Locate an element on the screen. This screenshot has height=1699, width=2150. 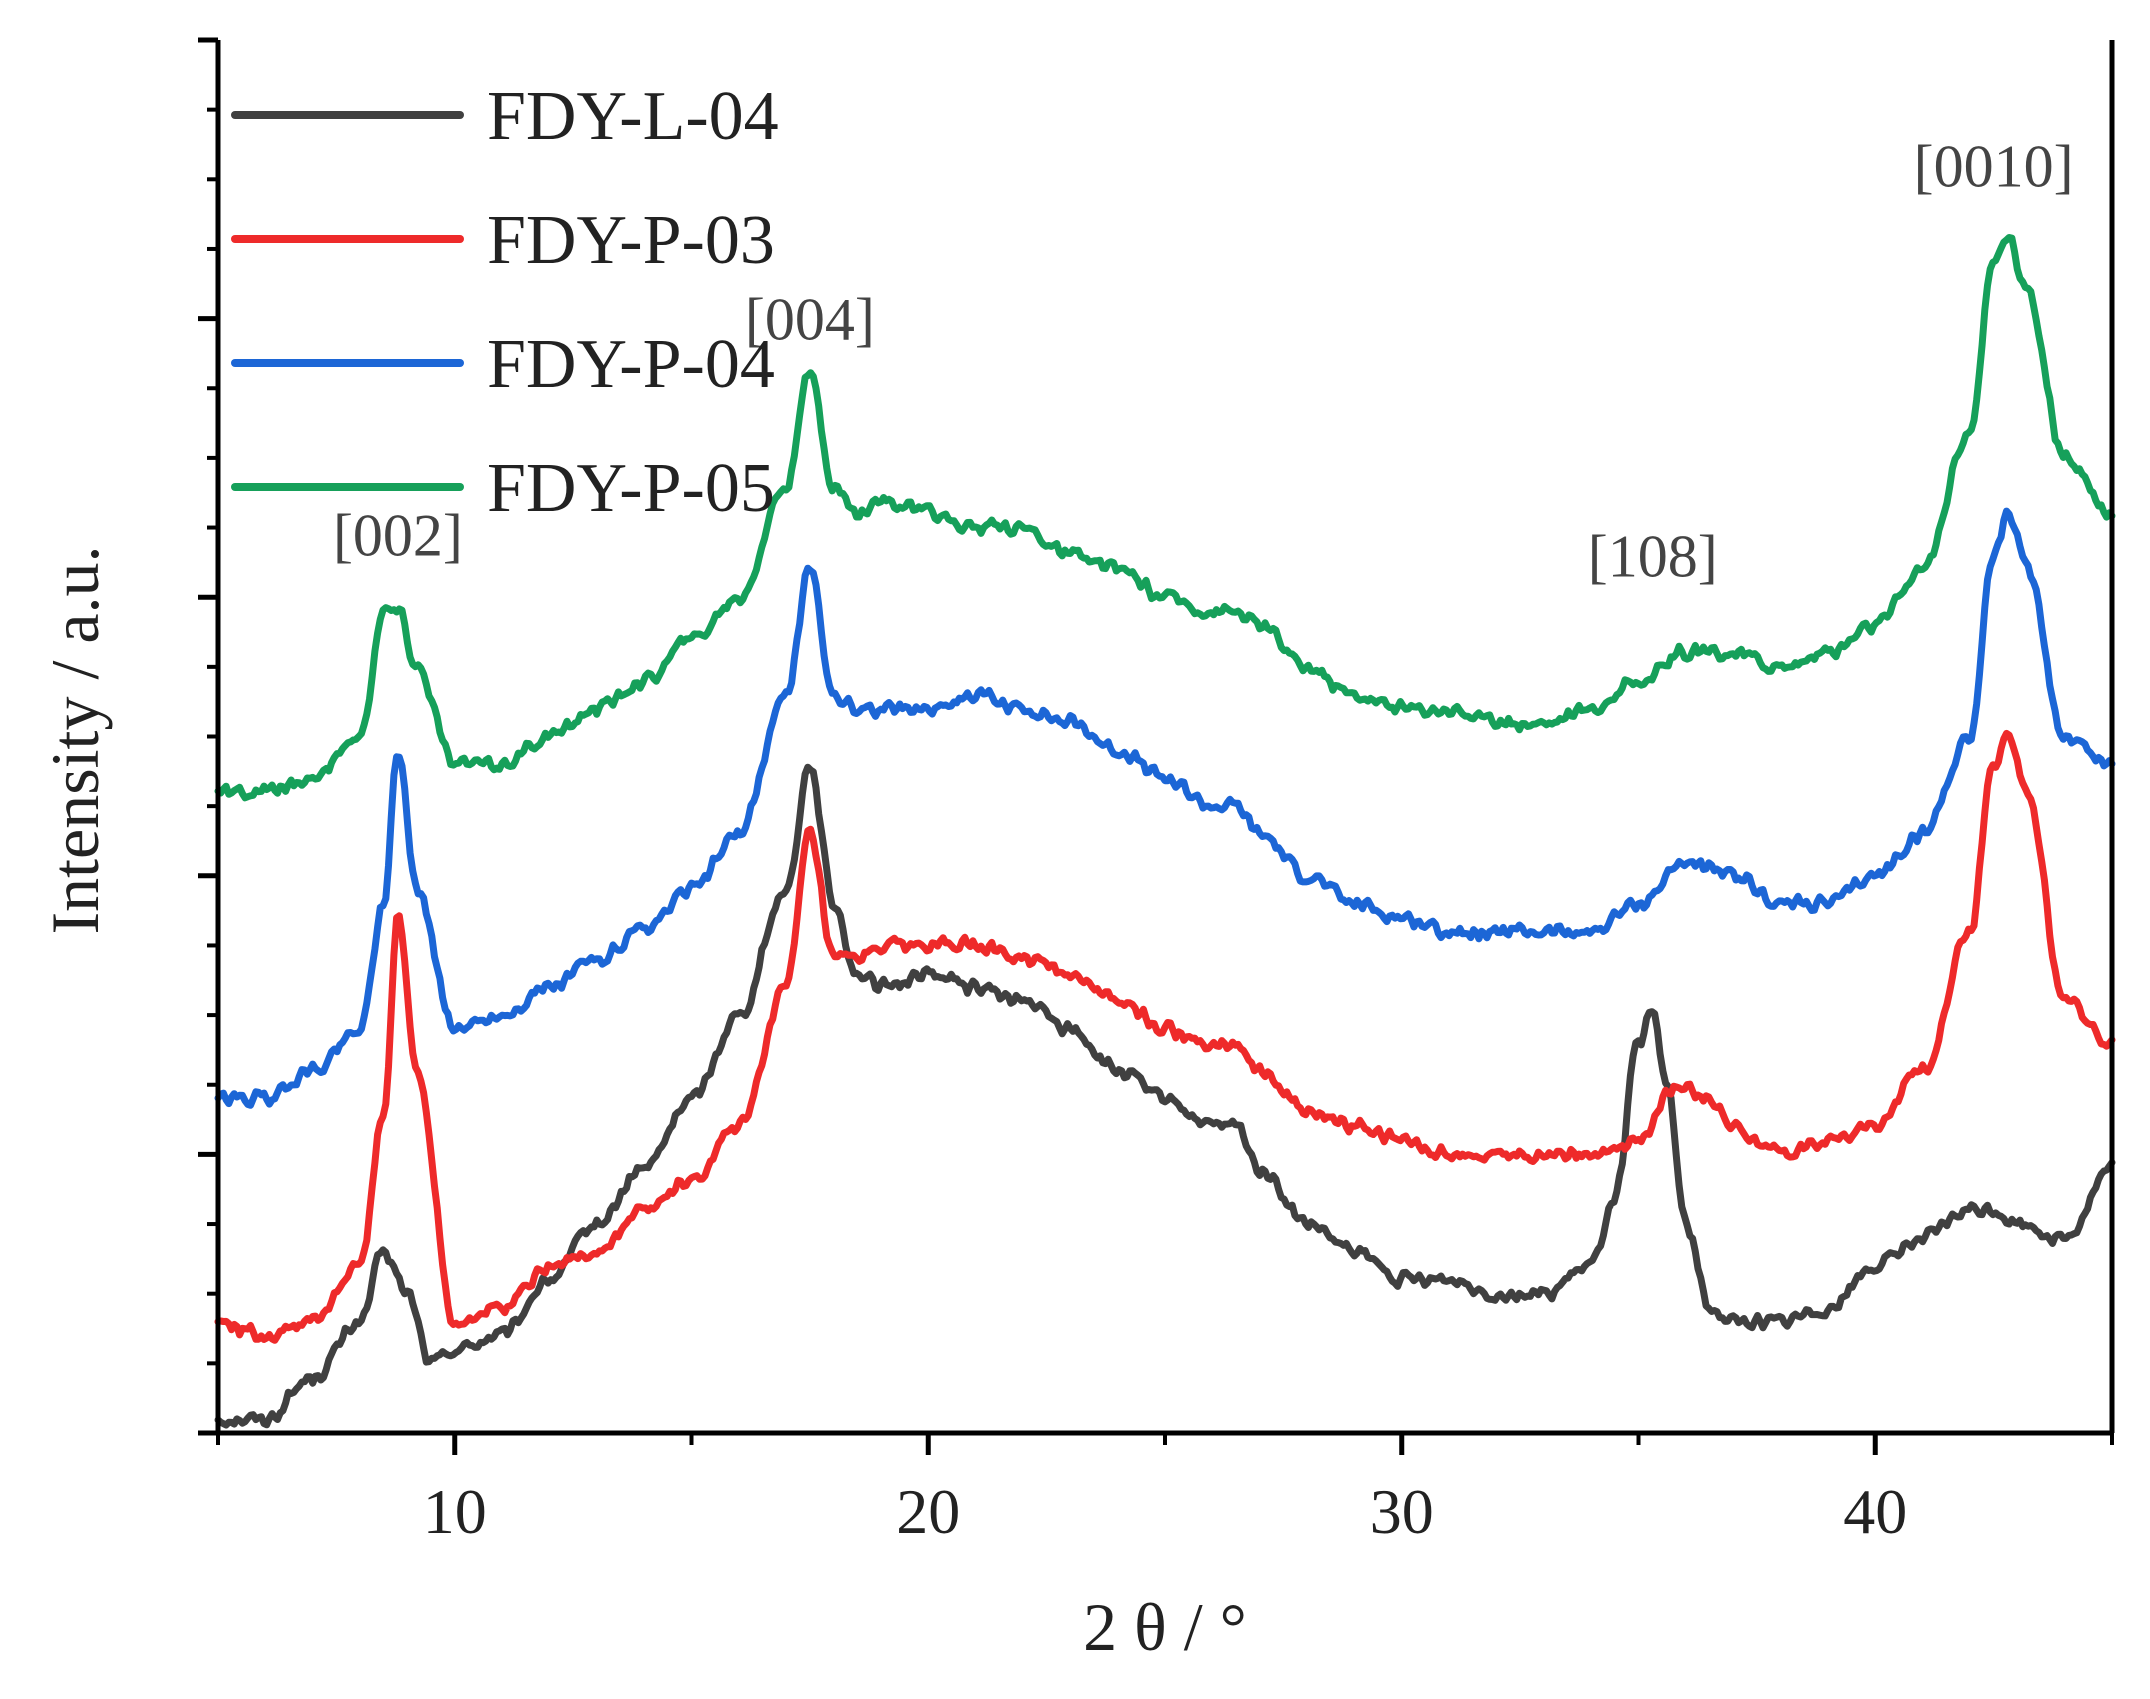
peak-label: [004] is located at coordinates (810, 319).